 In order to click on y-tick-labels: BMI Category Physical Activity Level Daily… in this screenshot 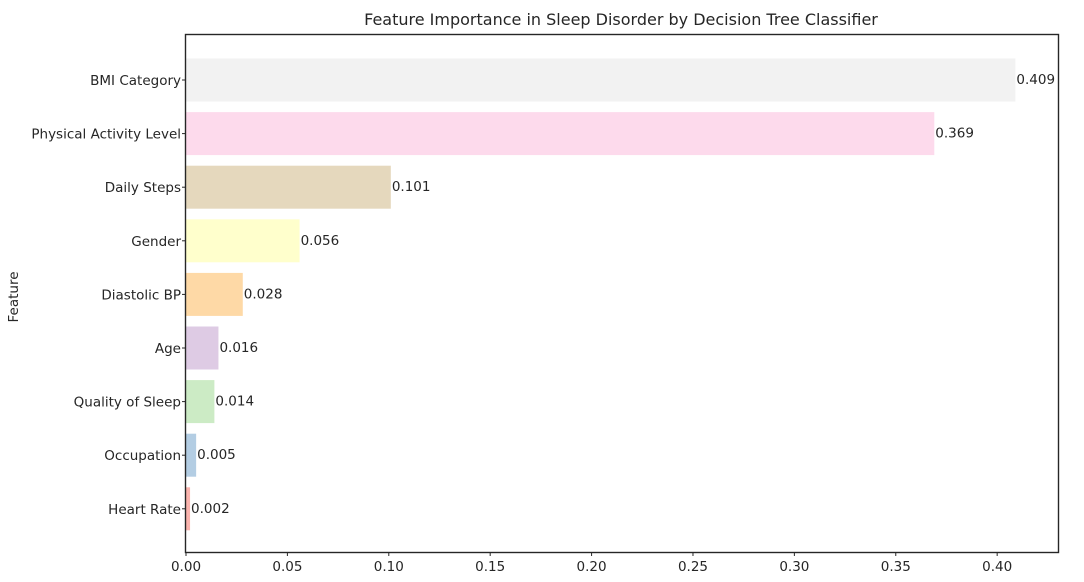, I will do `click(108, 295)`.